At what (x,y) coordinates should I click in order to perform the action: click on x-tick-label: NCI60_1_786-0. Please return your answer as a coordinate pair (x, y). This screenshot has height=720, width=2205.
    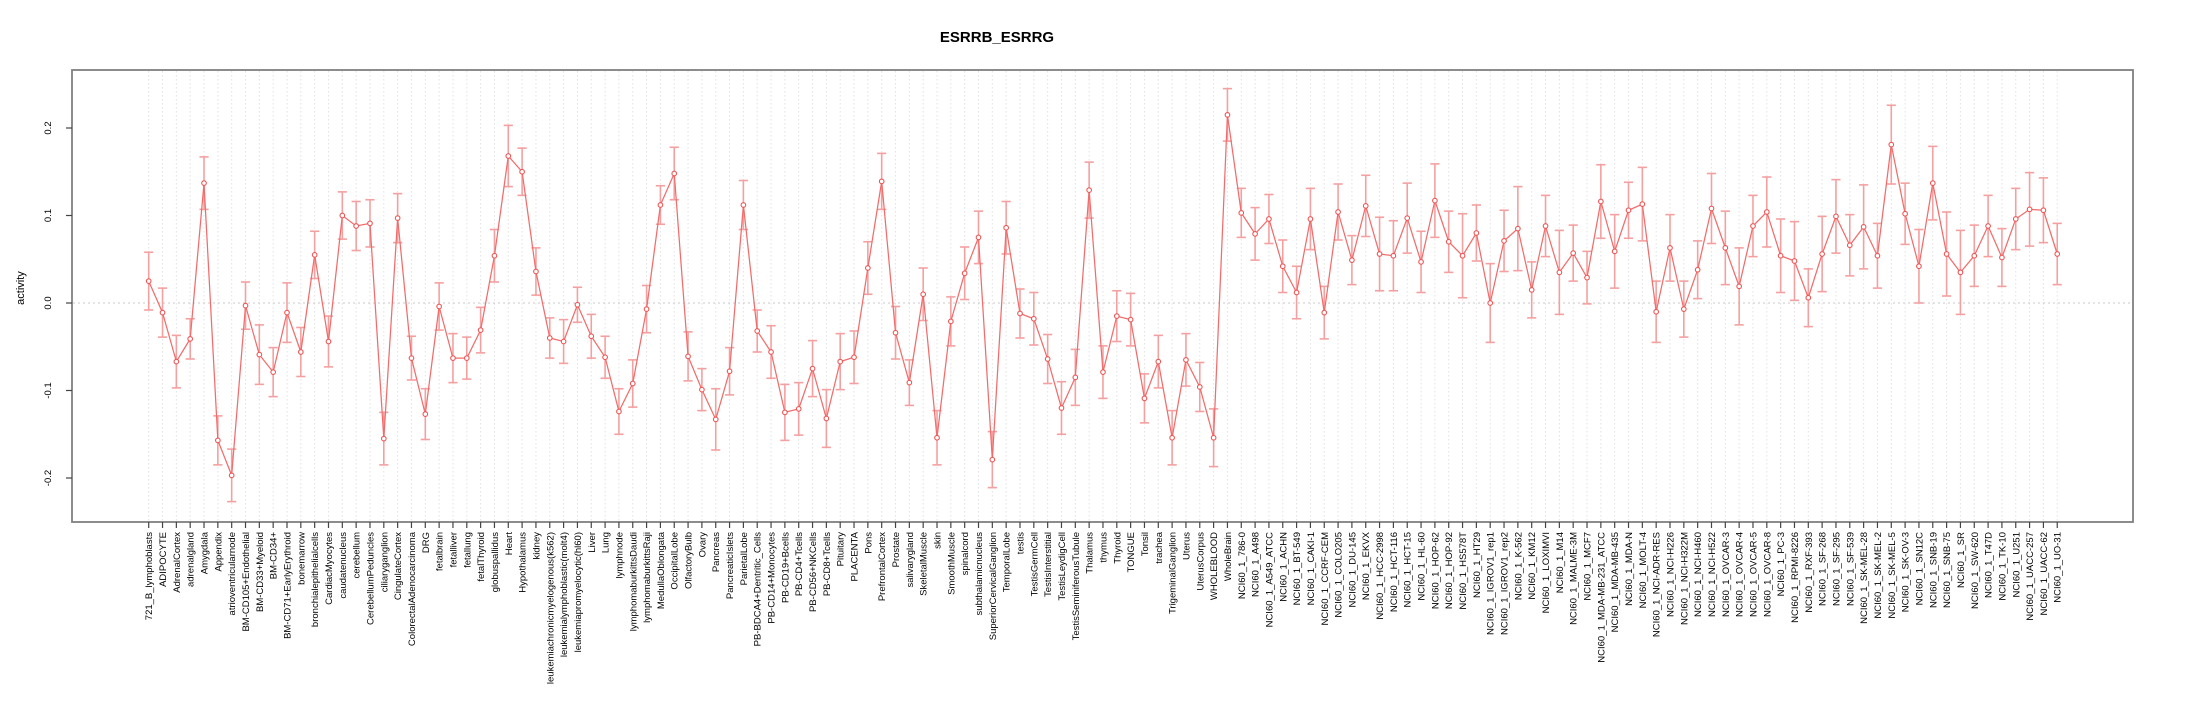
    Looking at the image, I should click on (1242, 565).